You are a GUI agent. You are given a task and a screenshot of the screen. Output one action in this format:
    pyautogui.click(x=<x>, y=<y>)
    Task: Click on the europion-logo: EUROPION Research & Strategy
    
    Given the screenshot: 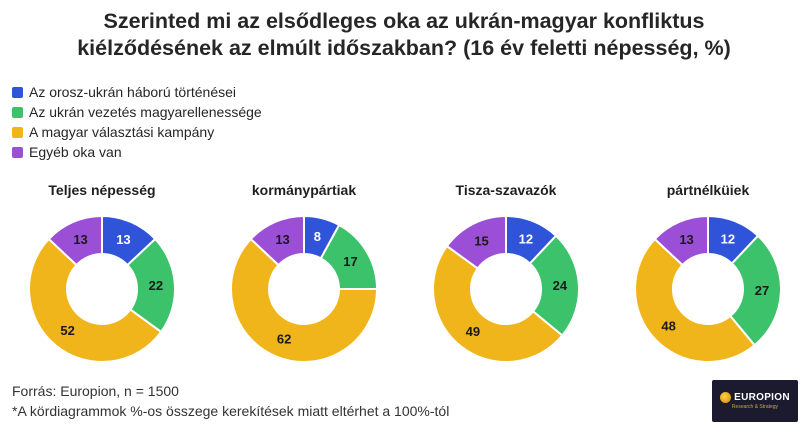 What is the action you would take?
    pyautogui.click(x=755, y=401)
    